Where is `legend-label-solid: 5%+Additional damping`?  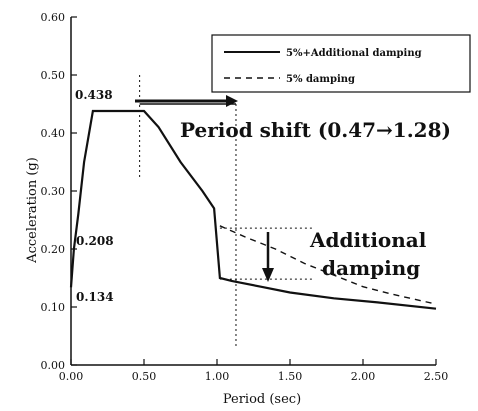 legend-label-solid: 5%+Additional damping is located at coordinates (354, 53).